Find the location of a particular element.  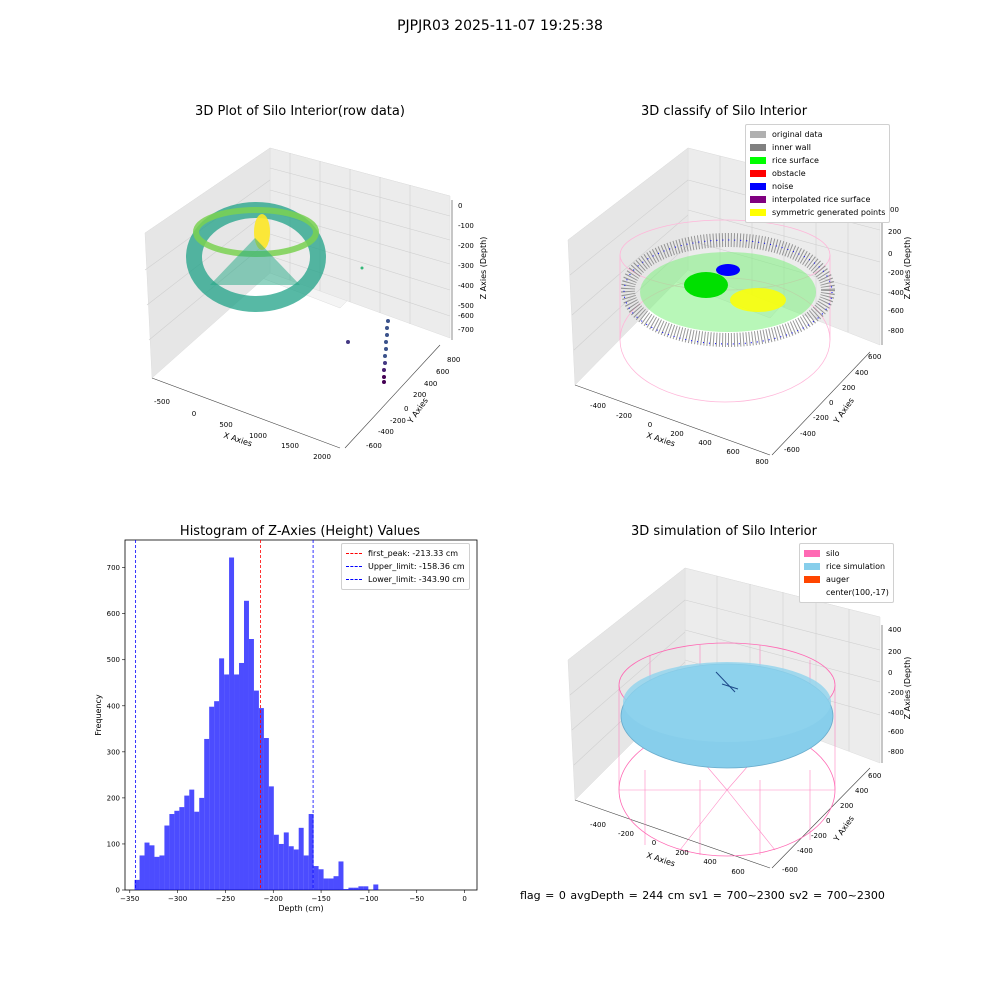

legend-label: first_peak: -213.33 cm is located at coordinates (413, 553).